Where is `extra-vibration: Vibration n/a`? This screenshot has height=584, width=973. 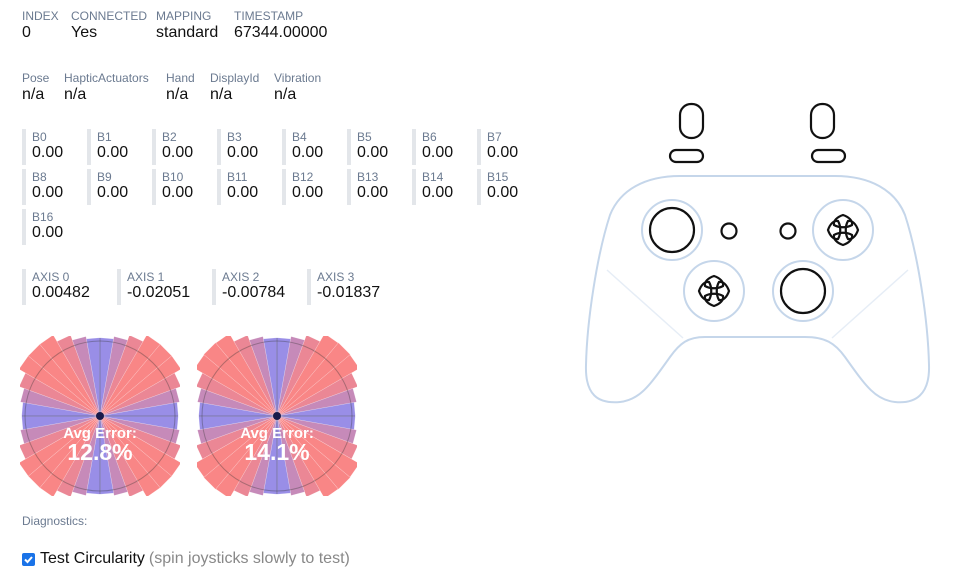 extra-vibration: Vibration n/a is located at coordinates (297, 88).